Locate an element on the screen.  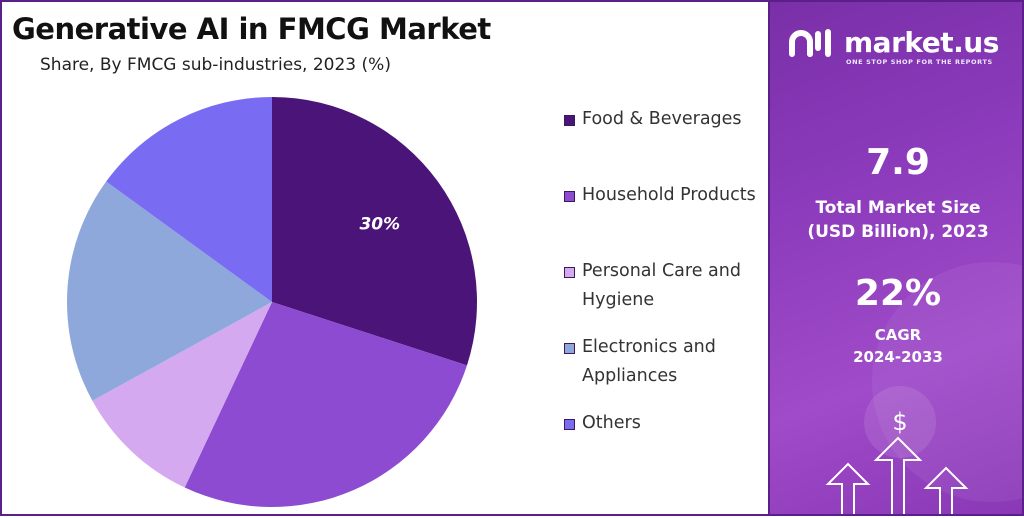
legend-label: Household Products is located at coordinates (669, 195).